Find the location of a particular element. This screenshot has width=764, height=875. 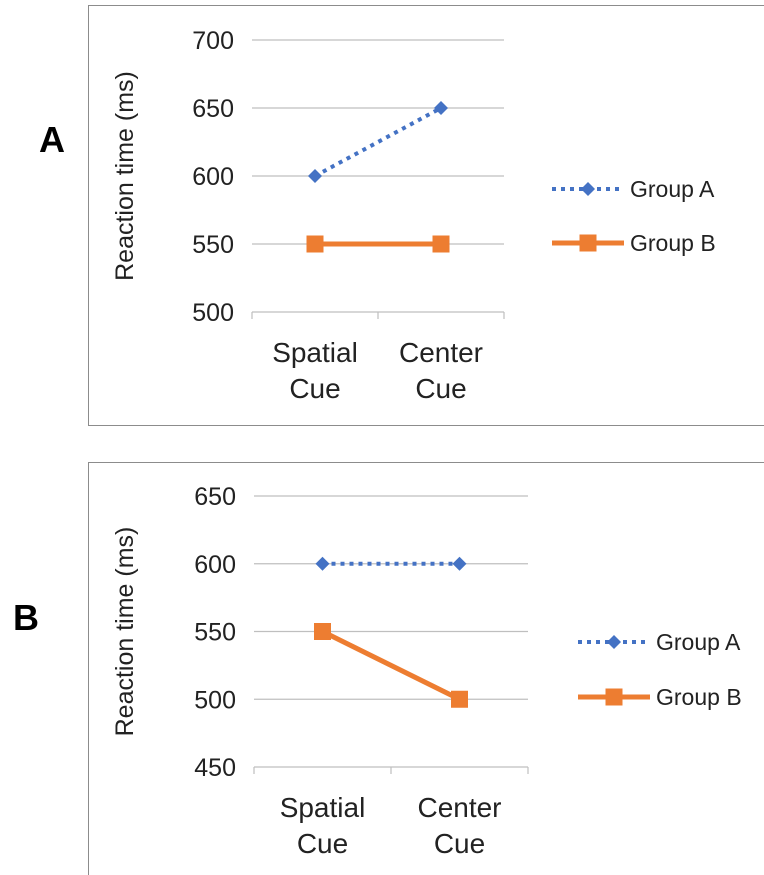

y-tick-label: 450 is located at coordinates (215, 768).